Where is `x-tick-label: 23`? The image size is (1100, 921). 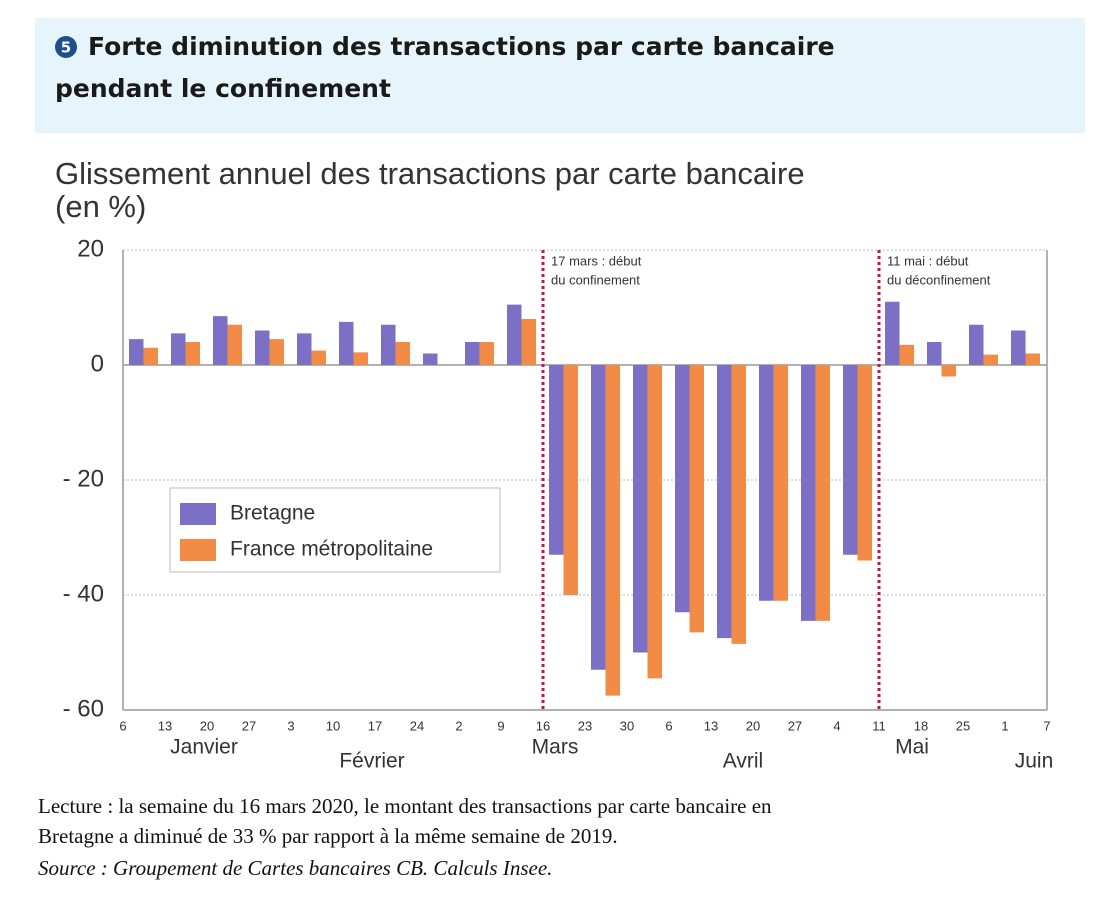
x-tick-label: 23 is located at coordinates (585, 725).